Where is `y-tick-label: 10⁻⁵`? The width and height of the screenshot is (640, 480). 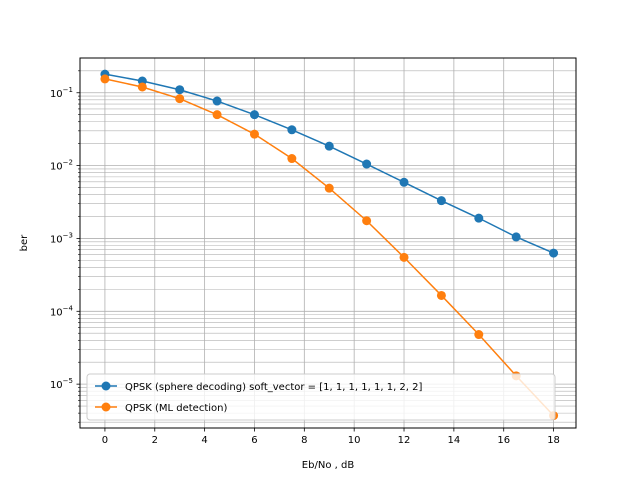 y-tick-label: 10⁻⁵ is located at coordinates (61, 384).